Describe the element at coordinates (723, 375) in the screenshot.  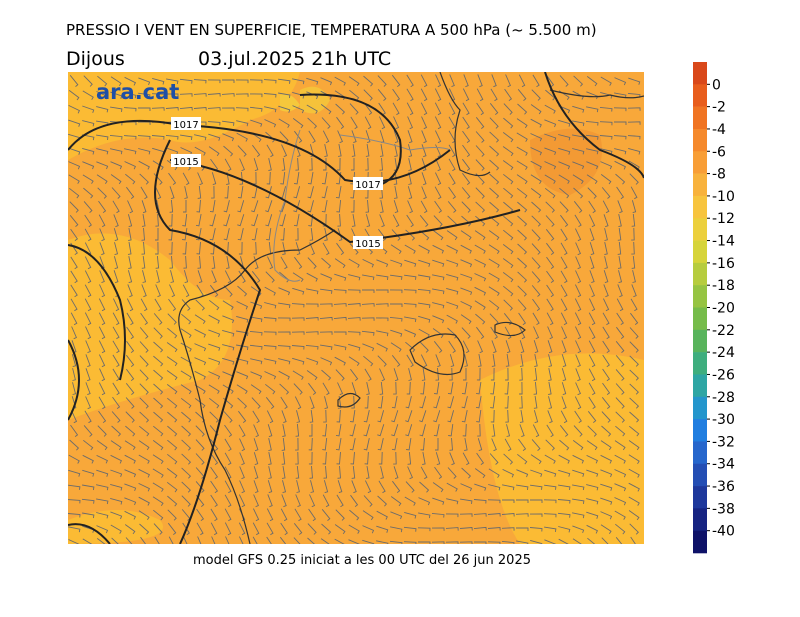
I see `colorbar-label: -26` at that location.